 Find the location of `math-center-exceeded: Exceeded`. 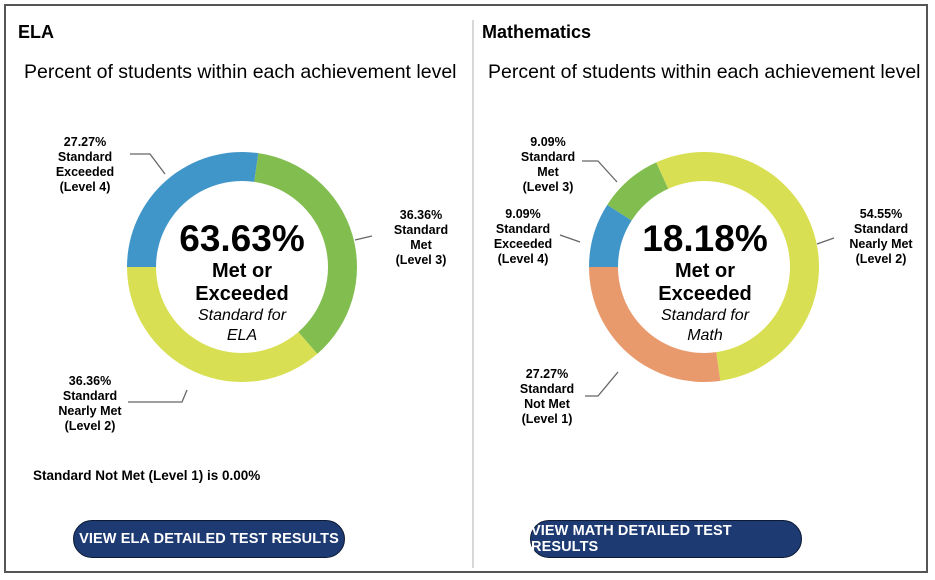

math-center-exceeded: Exceeded is located at coordinates (705, 294).